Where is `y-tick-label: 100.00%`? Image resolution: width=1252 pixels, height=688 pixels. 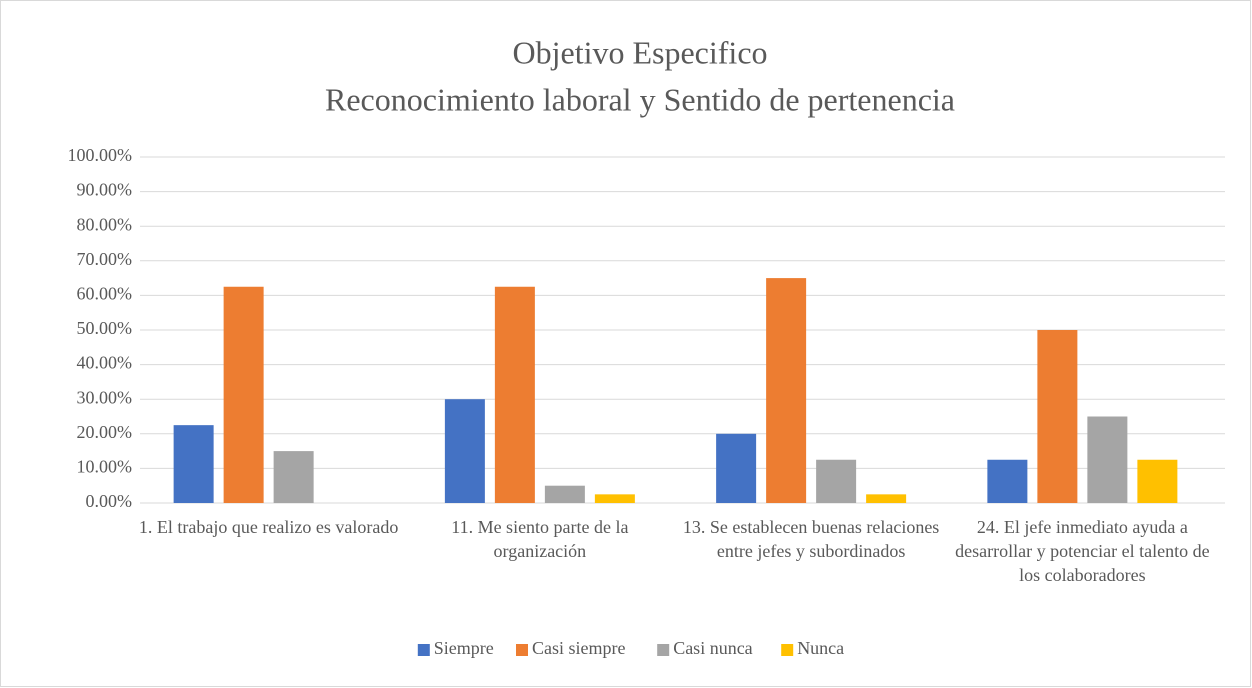 y-tick-label: 100.00% is located at coordinates (100, 155).